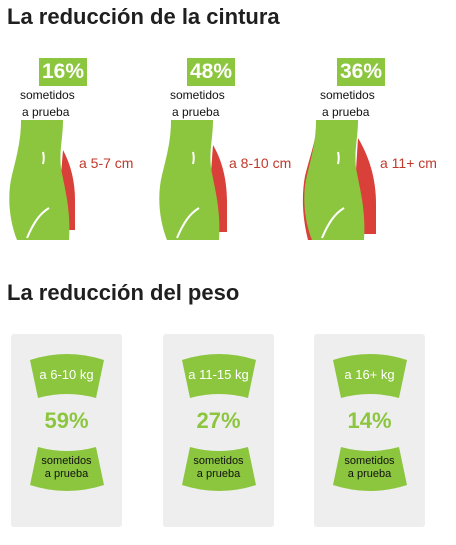 The height and width of the screenshot is (545, 456). I want to click on waist-item-2: 48% sometidos a prueba a 8-10 cm, so click(229, 153).